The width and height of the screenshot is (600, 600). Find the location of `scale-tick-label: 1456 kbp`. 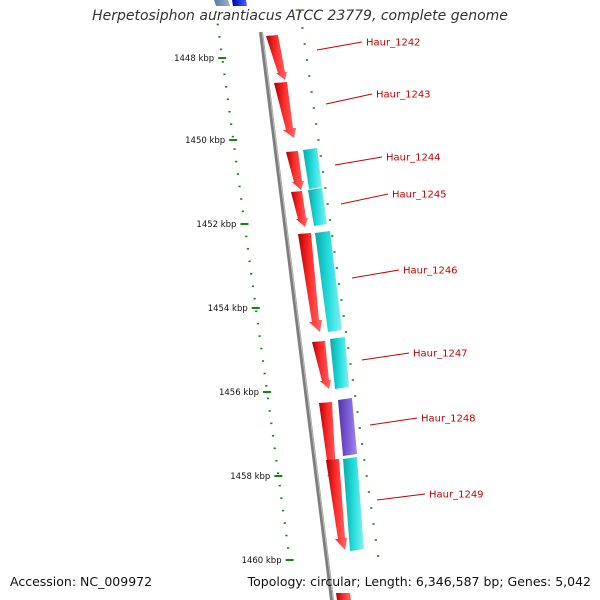

scale-tick-label: 1456 kbp is located at coordinates (239, 393).